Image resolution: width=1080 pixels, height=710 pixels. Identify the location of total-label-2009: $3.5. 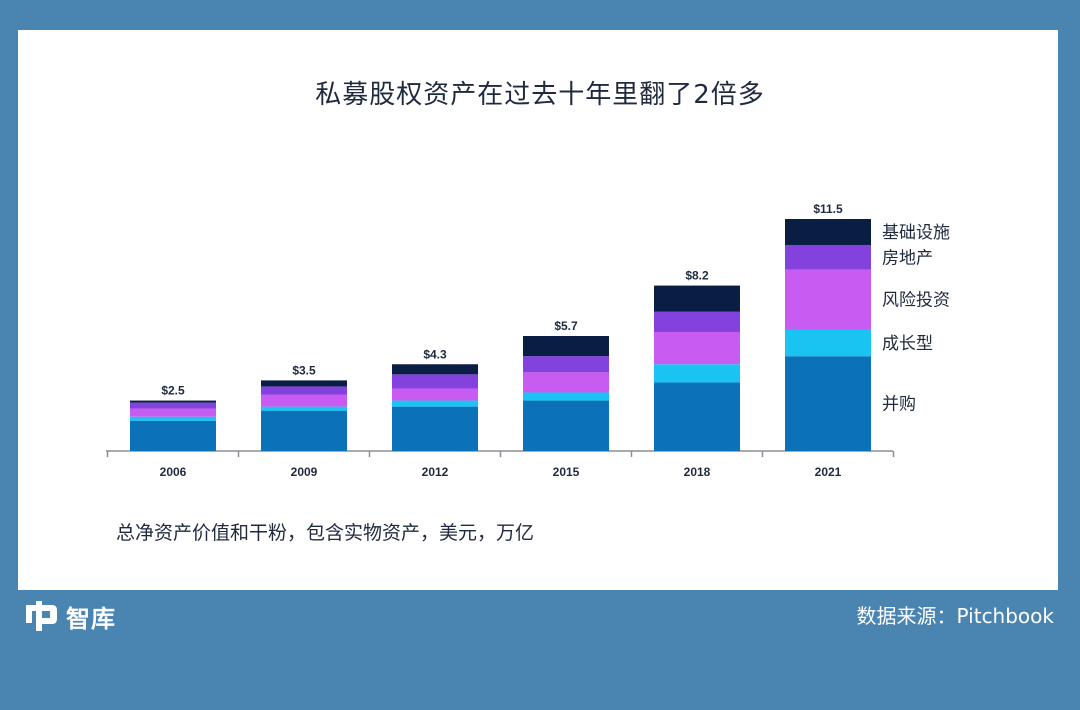
(304, 370).